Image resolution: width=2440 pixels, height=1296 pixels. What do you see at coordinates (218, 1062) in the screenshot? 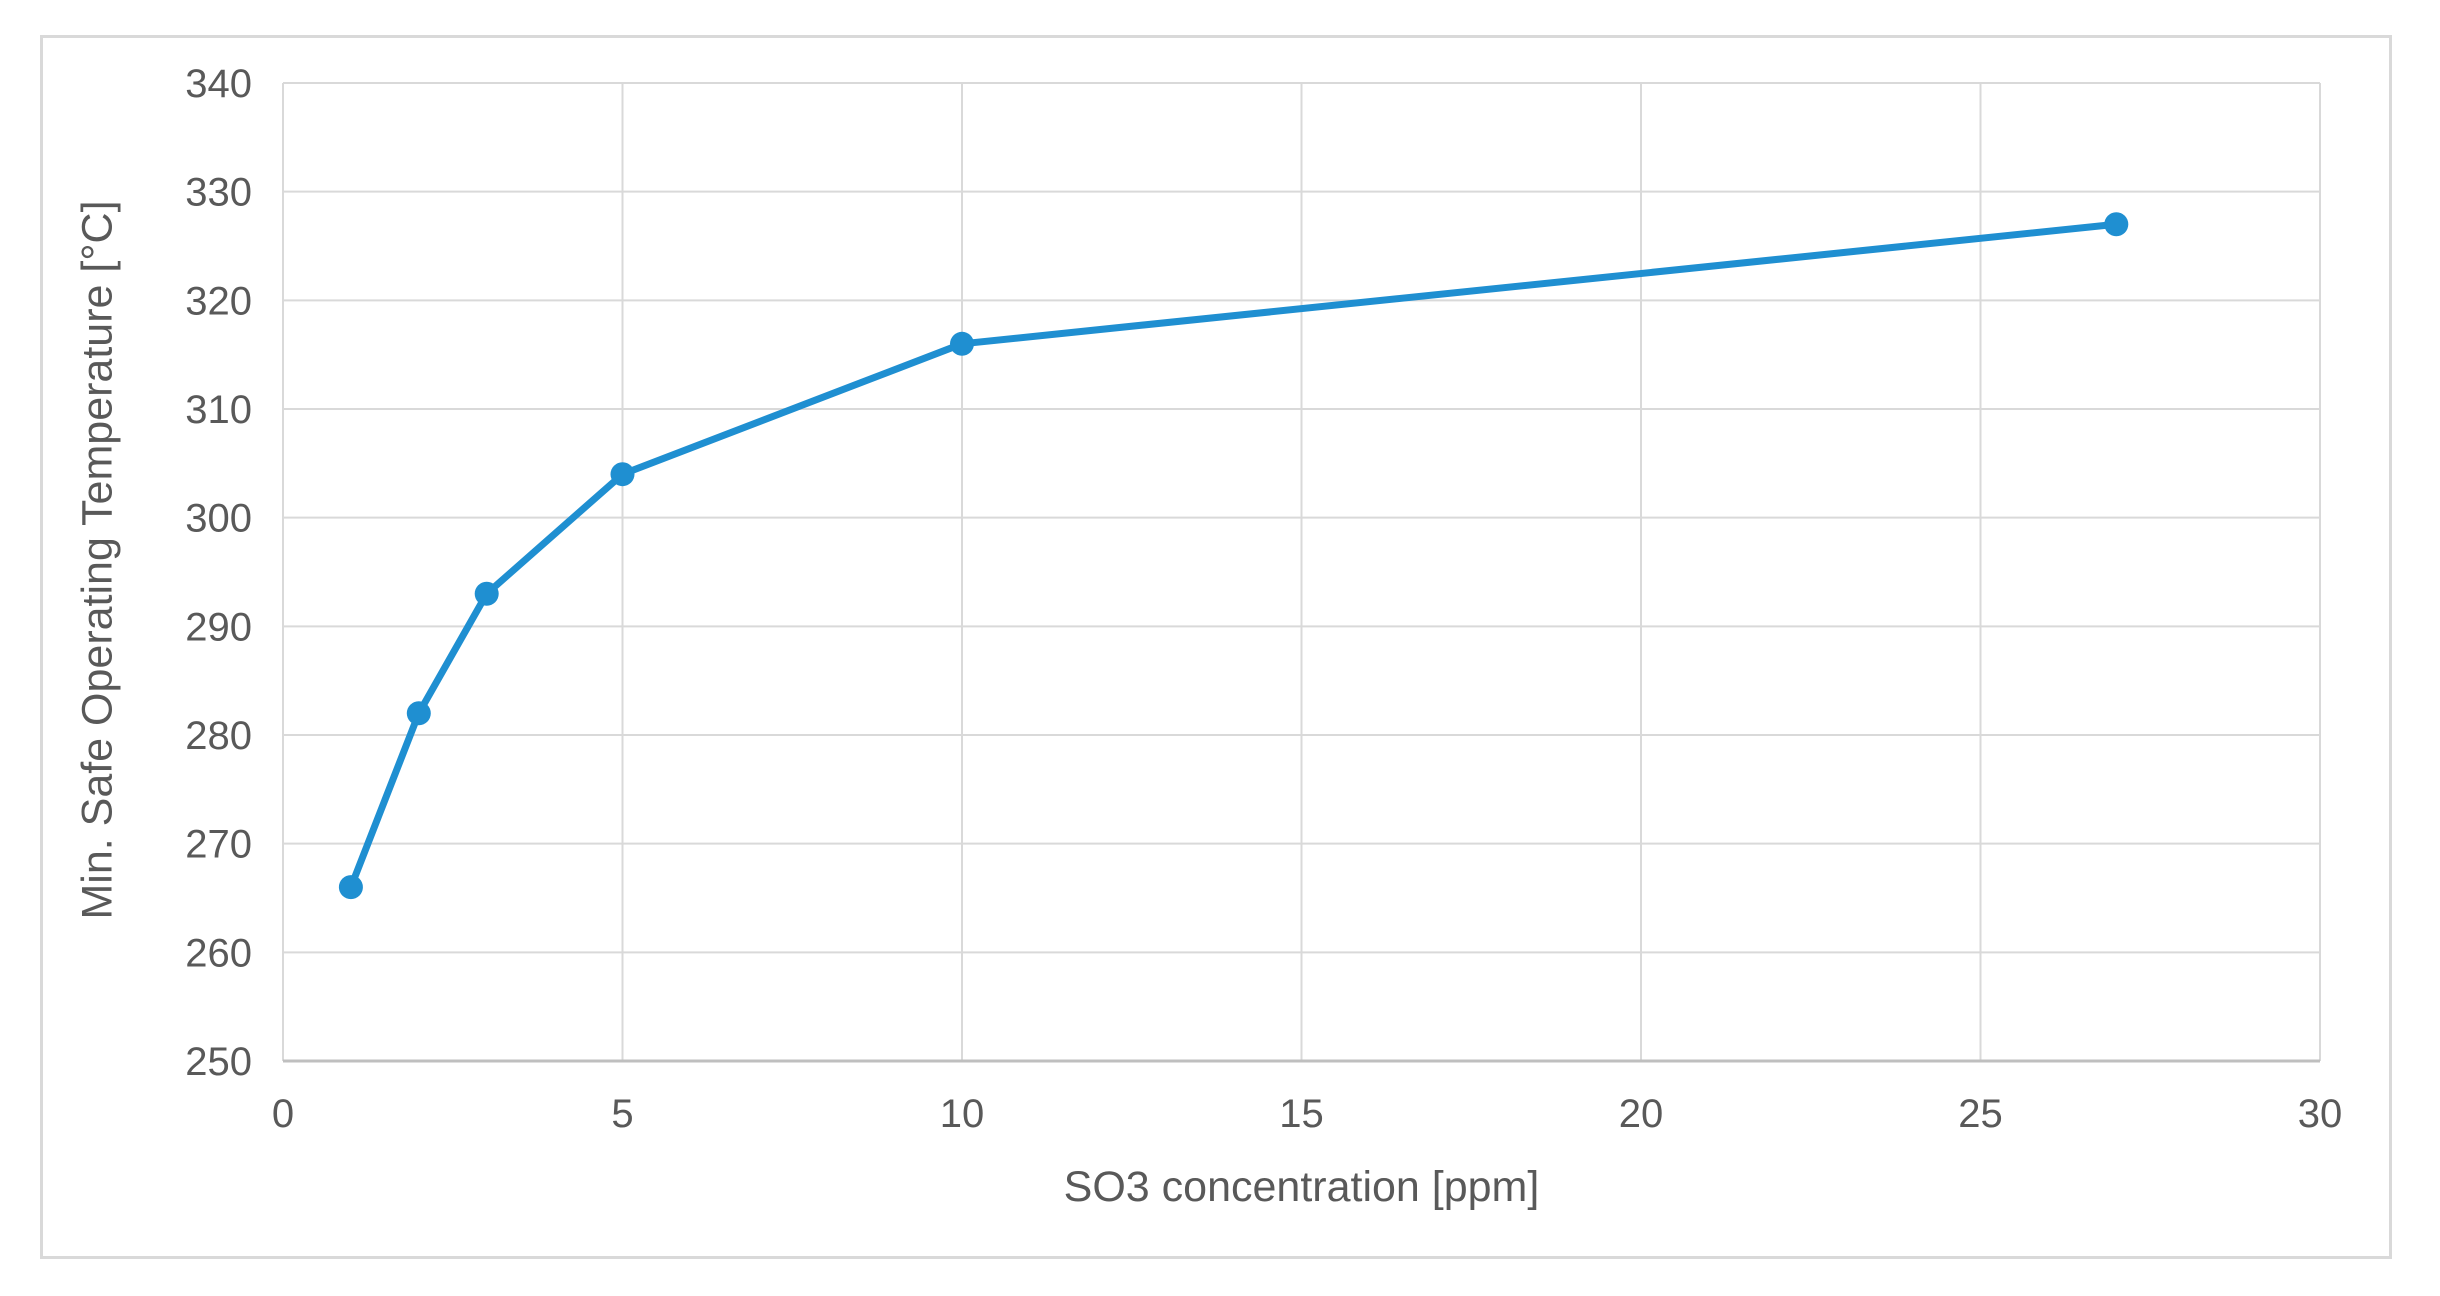
I see `y-tick-label: 250` at bounding box center [218, 1062].